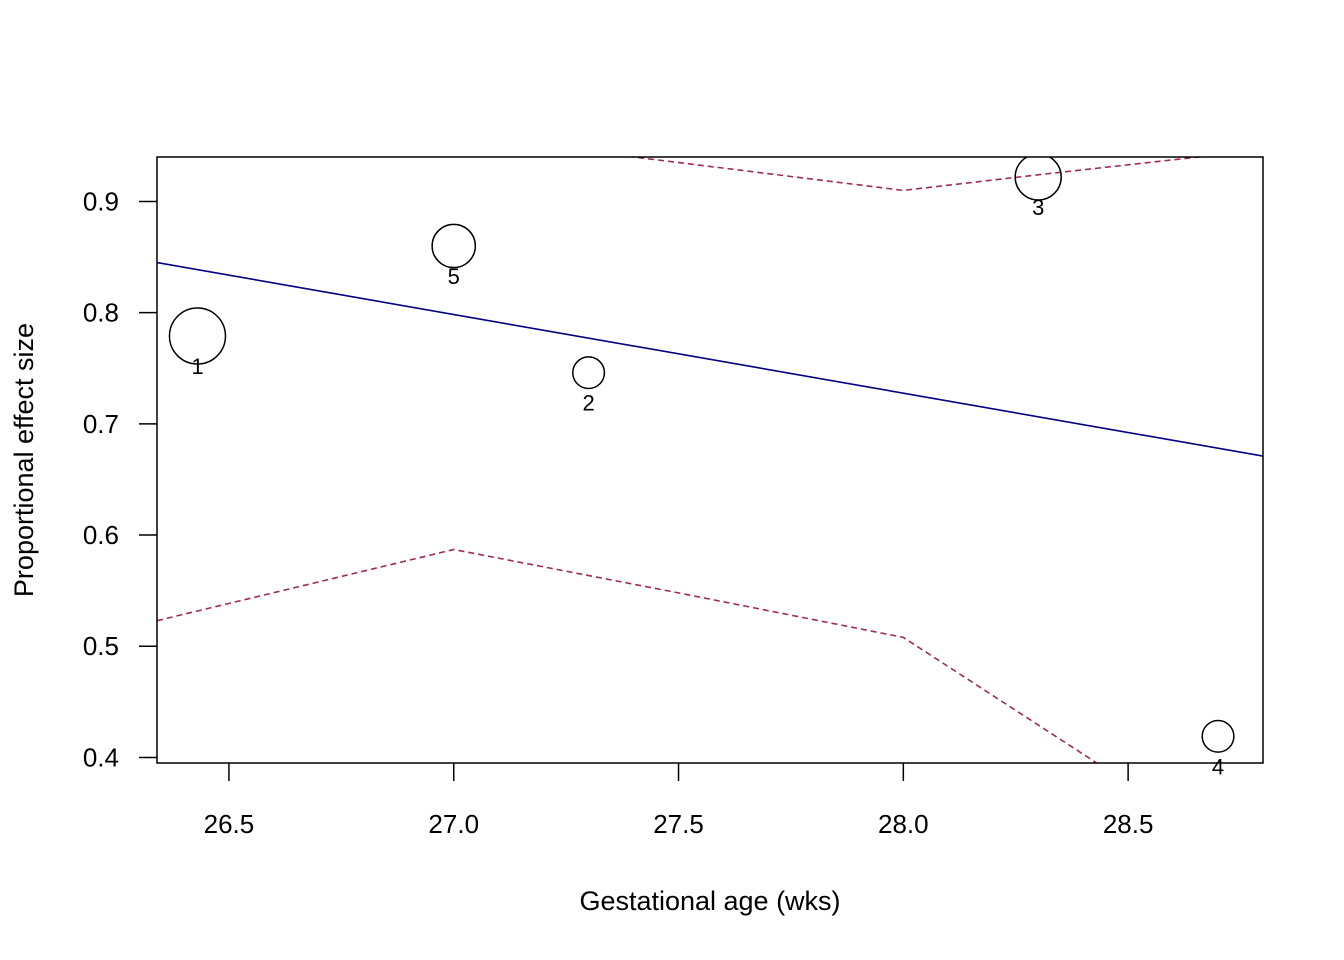  What do you see at coordinates (1128, 824) in the screenshot?
I see `x-tick-label: 28.5` at bounding box center [1128, 824].